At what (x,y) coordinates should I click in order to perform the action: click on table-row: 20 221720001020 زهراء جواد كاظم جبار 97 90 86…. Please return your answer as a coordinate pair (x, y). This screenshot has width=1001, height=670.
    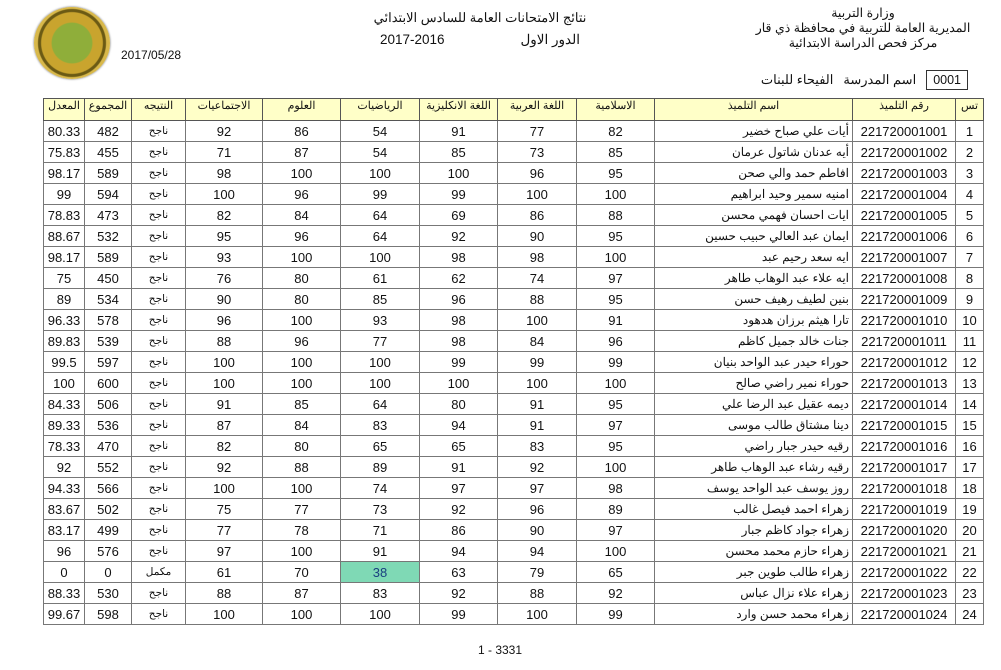
    Looking at the image, I should click on (513, 530).